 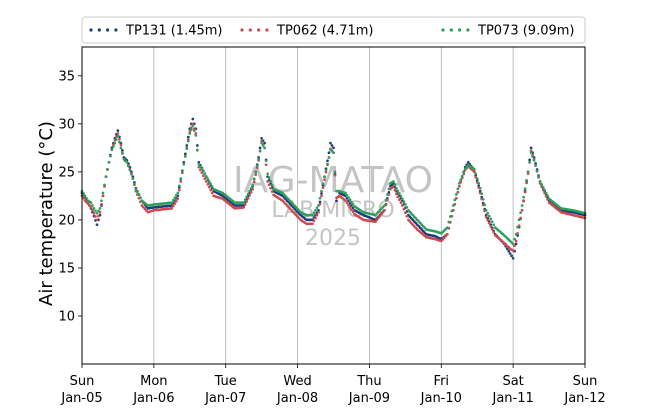 What do you see at coordinates (46, 213) in the screenshot?
I see `y-axis-title: Air temperature (°C)` at bounding box center [46, 213].